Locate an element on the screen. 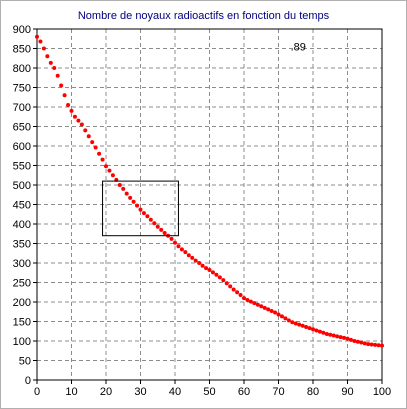  y-tick-label: 0 is located at coordinates (28, 381).